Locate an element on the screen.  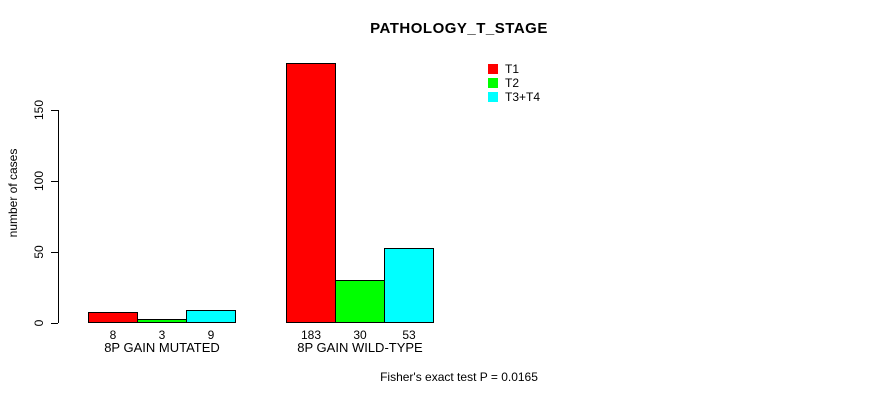
legend-label: T1 is located at coordinates (512, 69).